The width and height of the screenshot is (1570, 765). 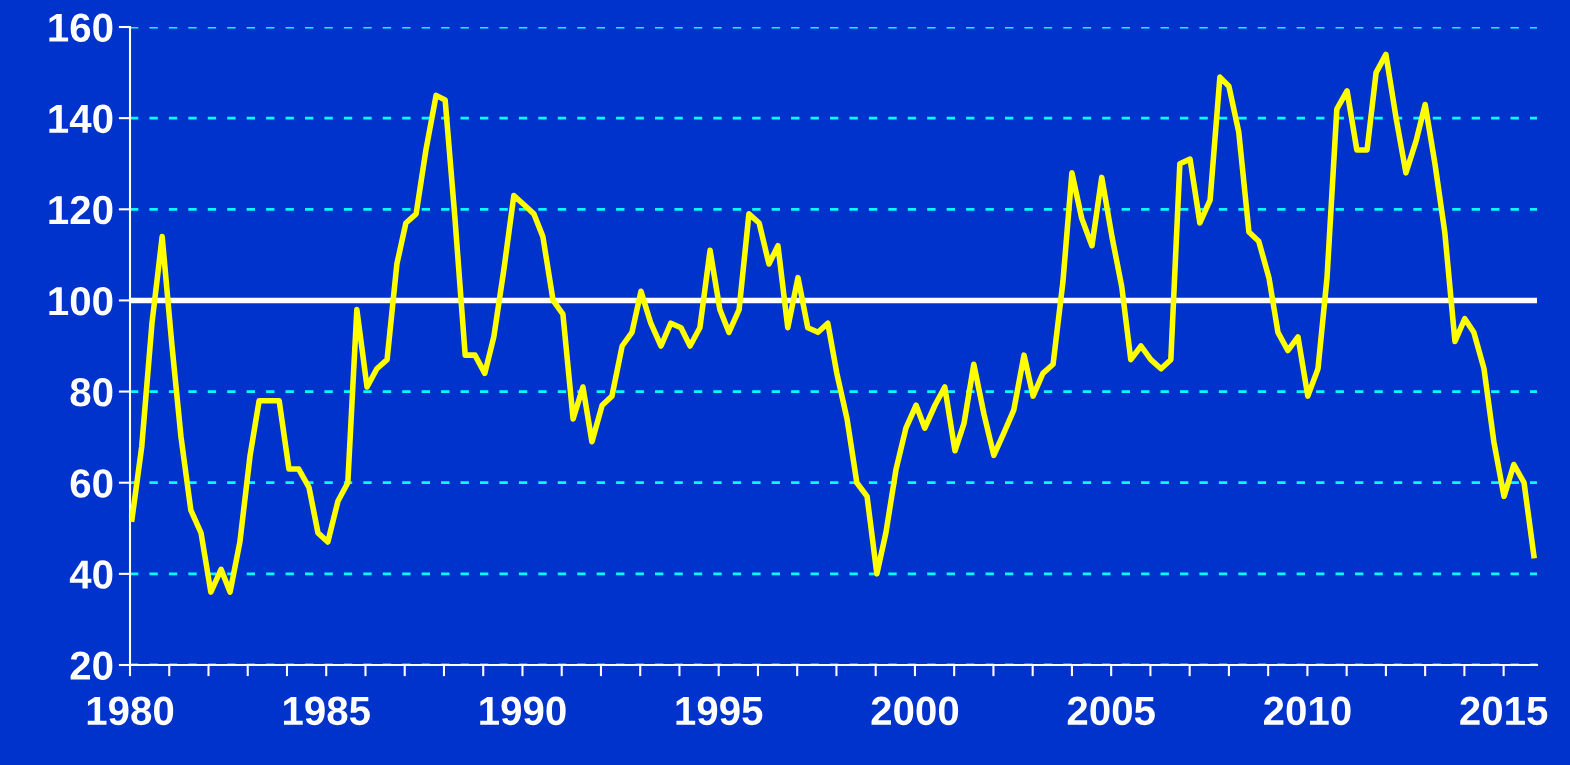 I want to click on x-tick-label: 1990, so click(x=523, y=711).